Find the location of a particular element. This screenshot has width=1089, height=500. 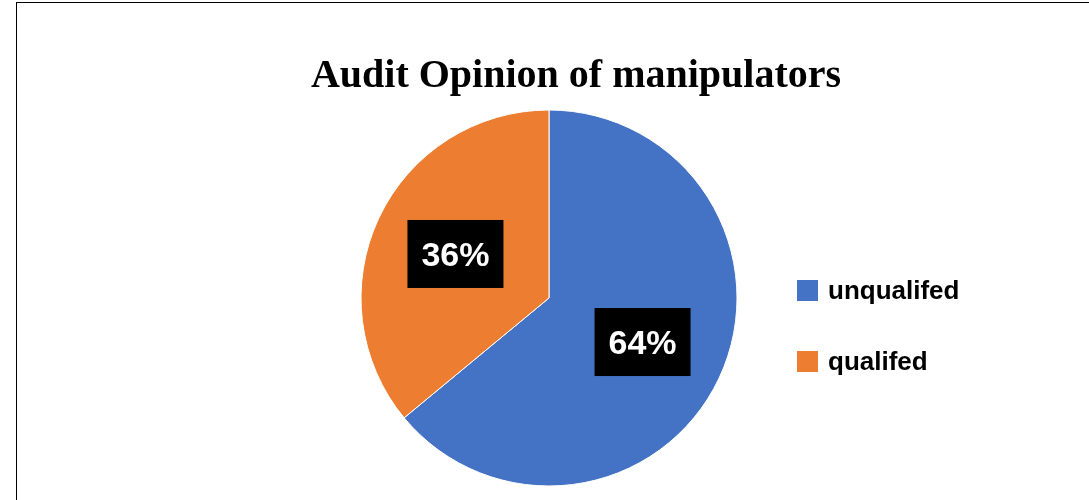

legend-label: unqualifed is located at coordinates (894, 290).